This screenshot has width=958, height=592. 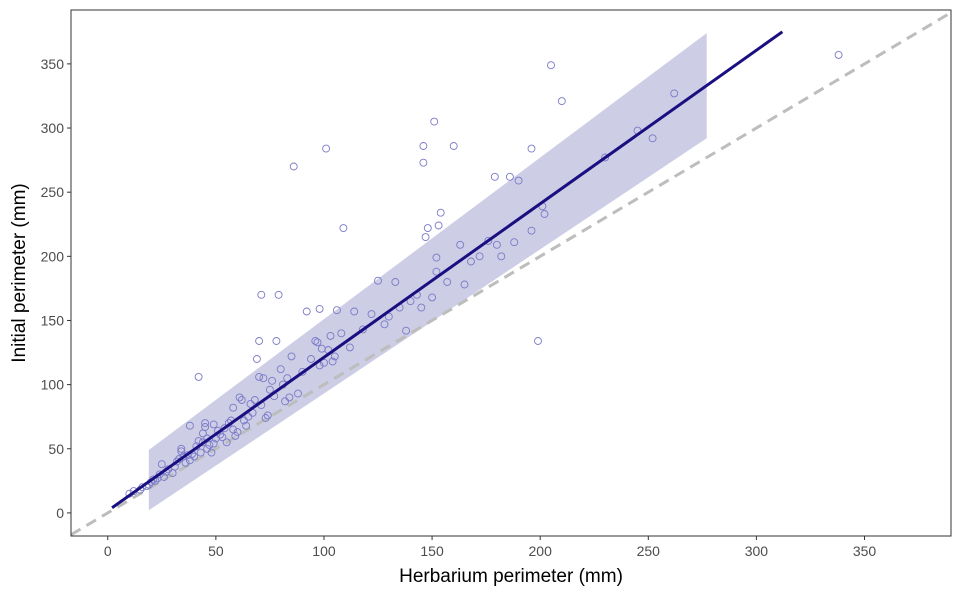 I want to click on x-tick-label: 100, so click(x=324, y=551).